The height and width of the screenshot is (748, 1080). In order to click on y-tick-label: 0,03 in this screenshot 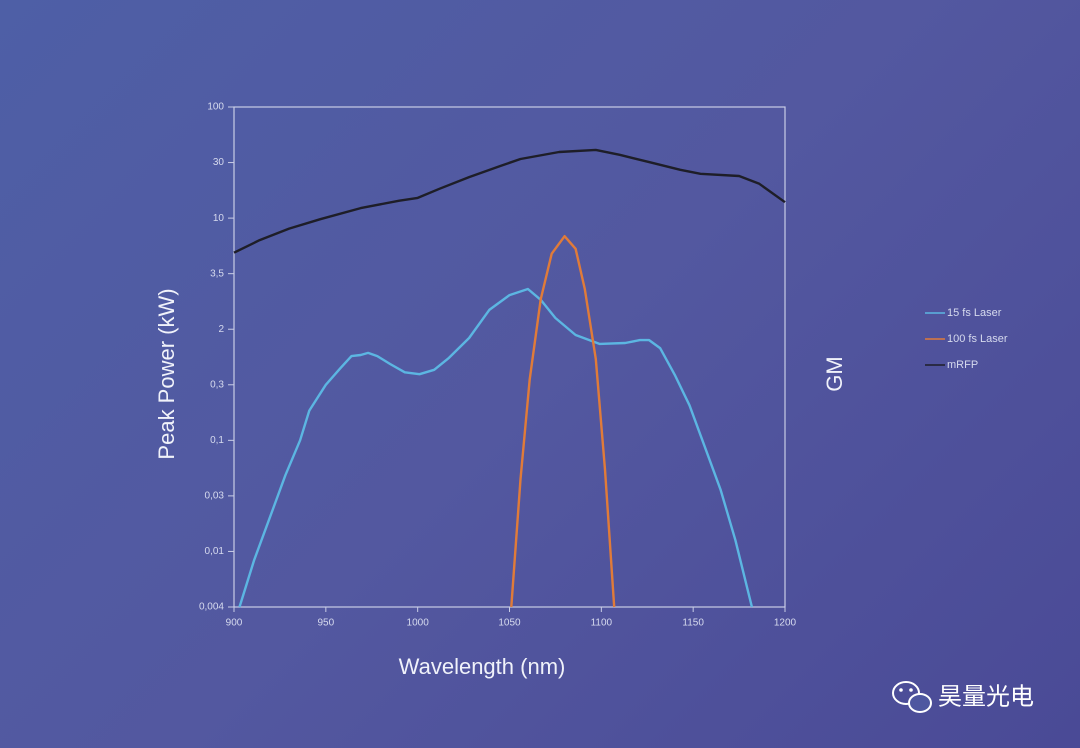, I will do `click(215, 496)`.